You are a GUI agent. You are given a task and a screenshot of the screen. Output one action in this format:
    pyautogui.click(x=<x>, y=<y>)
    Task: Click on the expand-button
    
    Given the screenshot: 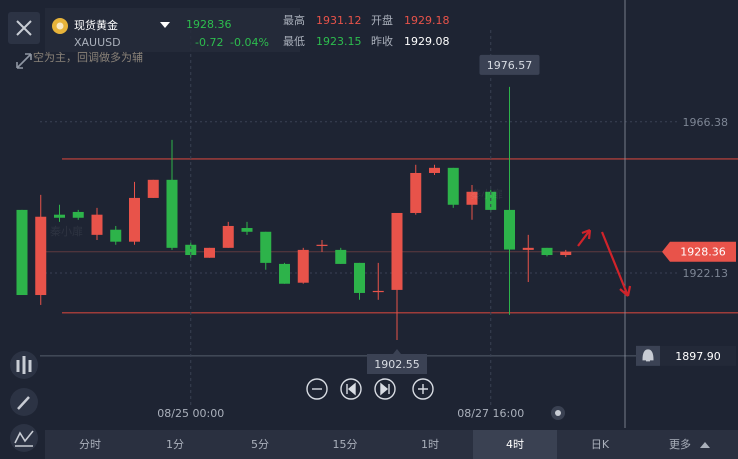 What is the action you would take?
    pyautogui.click(x=24, y=61)
    